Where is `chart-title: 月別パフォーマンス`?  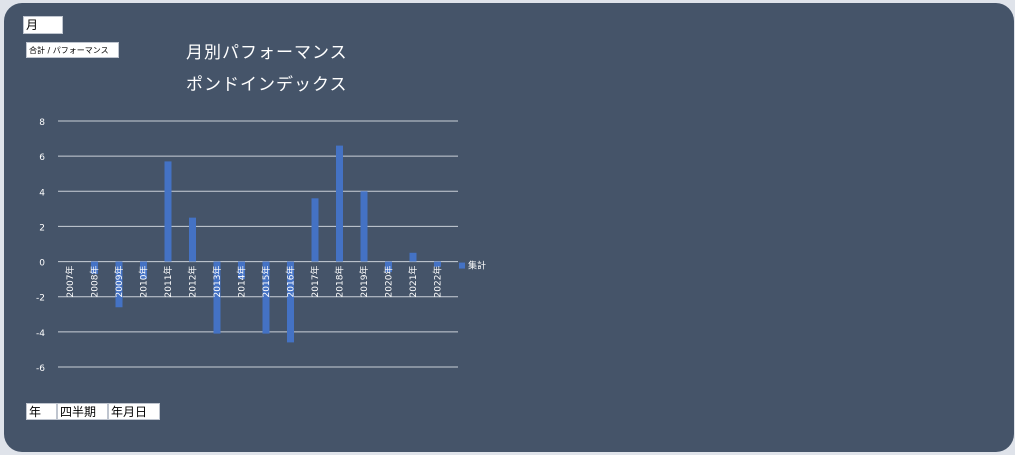
chart-title: 月別パフォーマンス is located at coordinates (267, 53).